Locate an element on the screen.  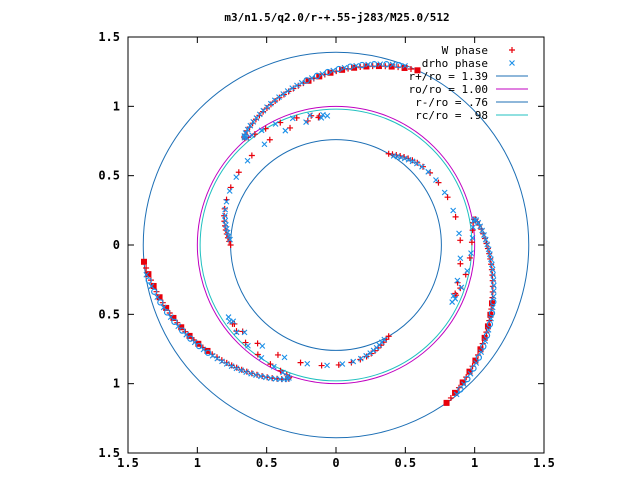
legend-label: drho phase is located at coordinates (455, 63).